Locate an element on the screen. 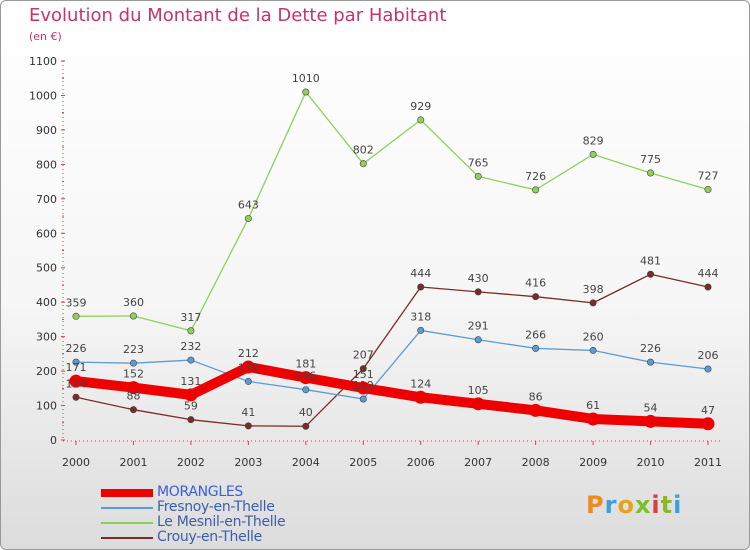 The image size is (750, 550). data-label: 775 is located at coordinates (650, 159).